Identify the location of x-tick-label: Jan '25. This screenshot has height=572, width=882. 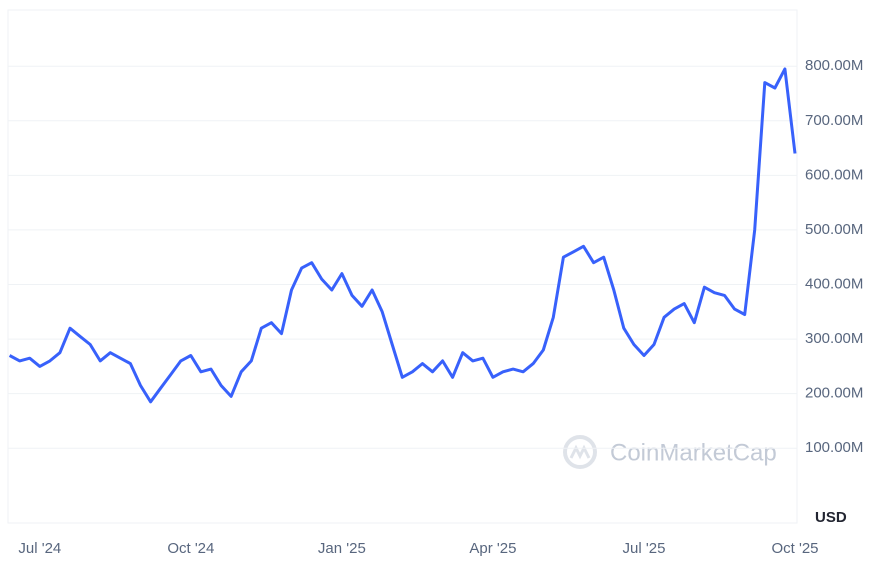
(342, 548).